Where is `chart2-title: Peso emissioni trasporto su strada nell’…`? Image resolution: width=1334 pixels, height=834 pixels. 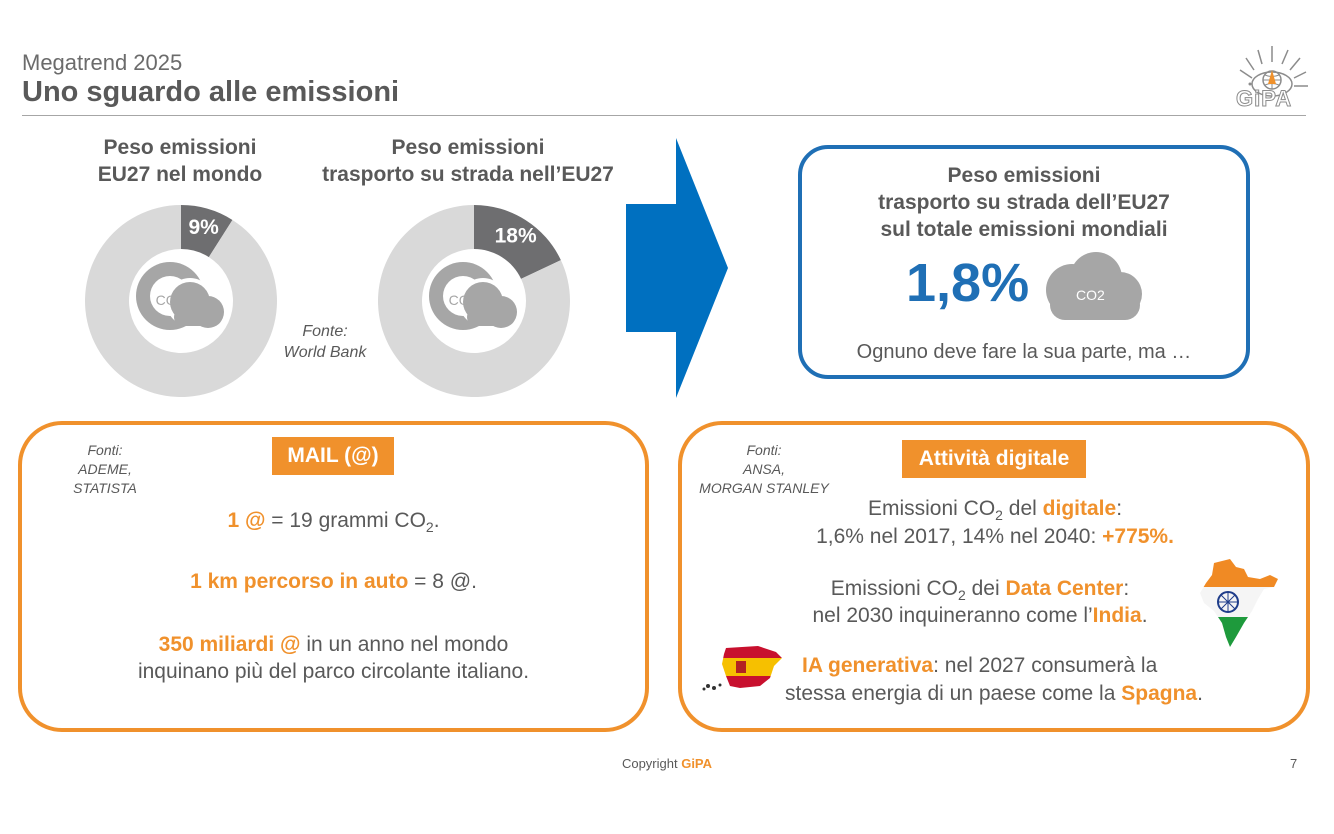 chart2-title: Peso emissioni trasporto su strada nell’… is located at coordinates (468, 161).